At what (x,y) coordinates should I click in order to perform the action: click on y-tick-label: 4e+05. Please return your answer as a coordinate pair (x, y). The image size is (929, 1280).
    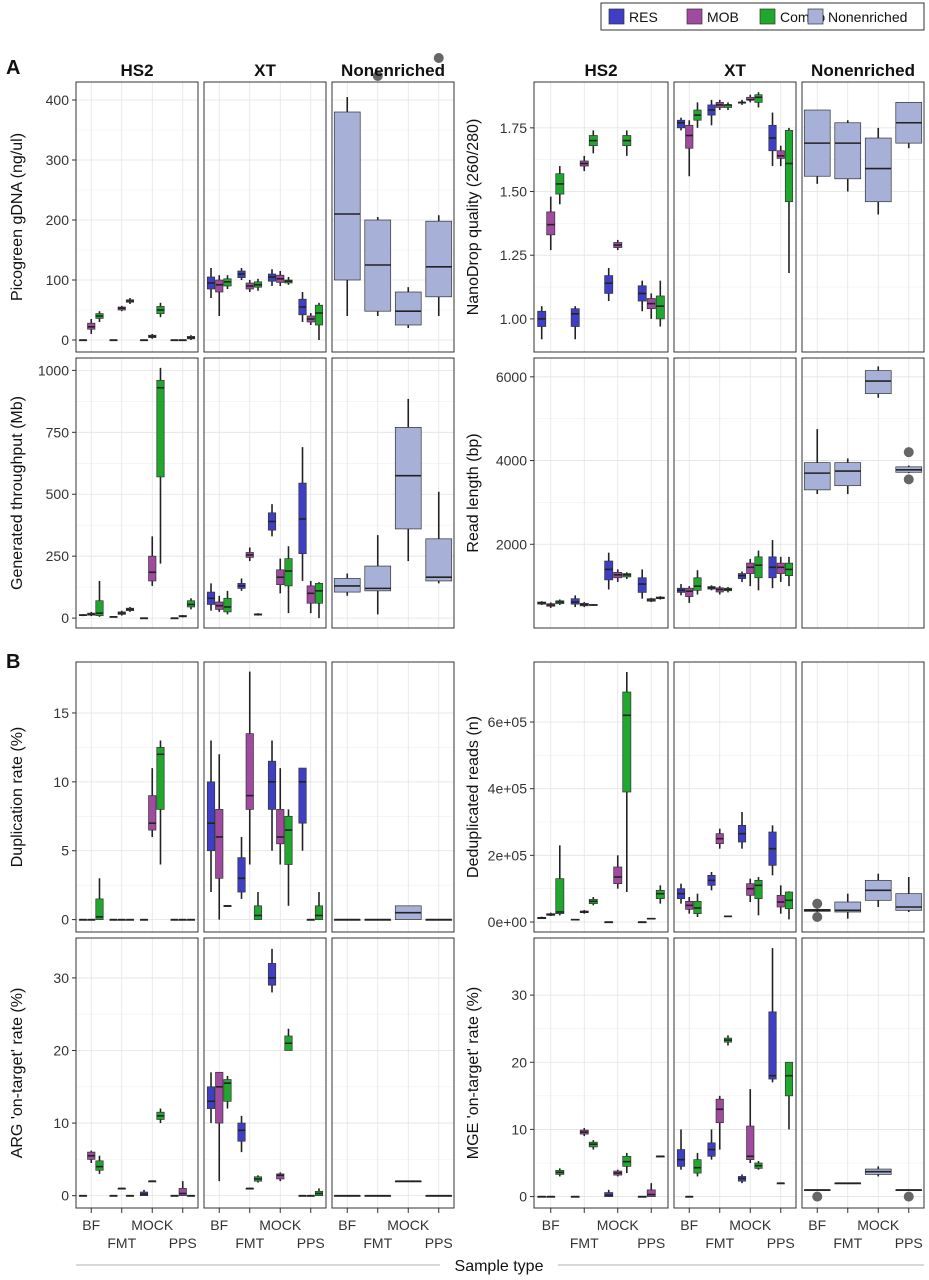
    Looking at the image, I should click on (508, 789).